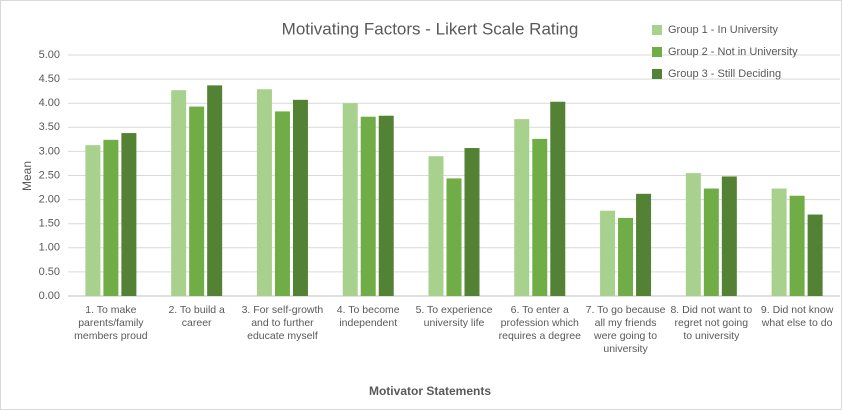  What do you see at coordinates (49, 224) in the screenshot?
I see `y-tick-label: 1.50` at bounding box center [49, 224].